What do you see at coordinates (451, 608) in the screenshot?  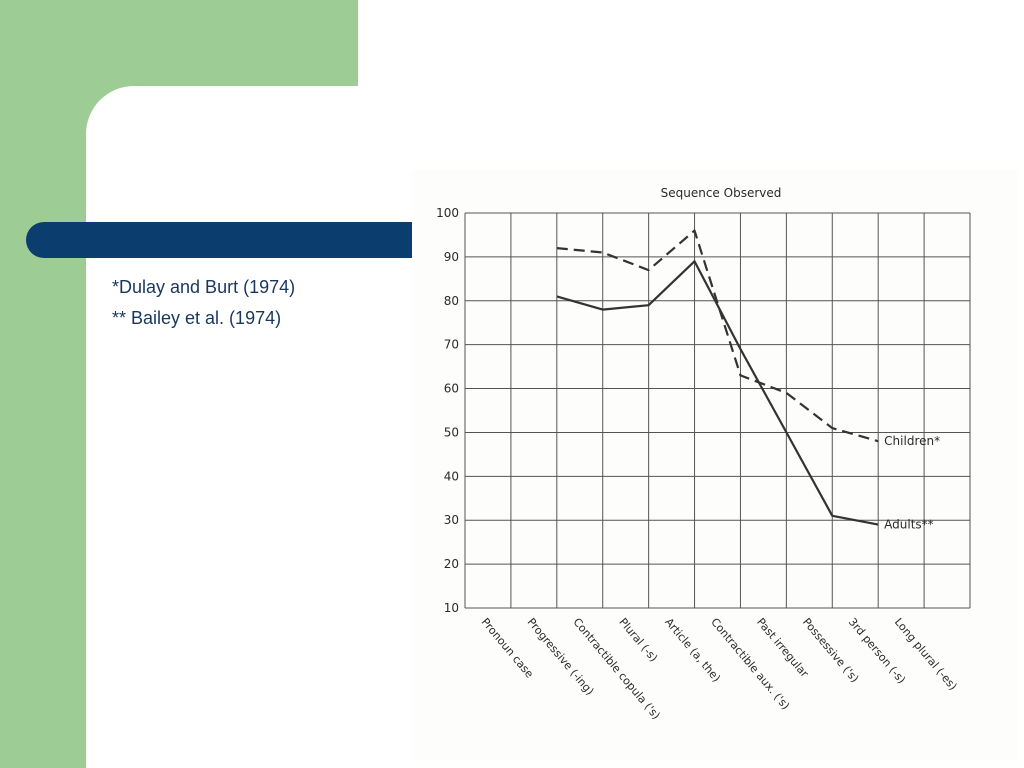 I see `y-tick-label: 10` at bounding box center [451, 608].